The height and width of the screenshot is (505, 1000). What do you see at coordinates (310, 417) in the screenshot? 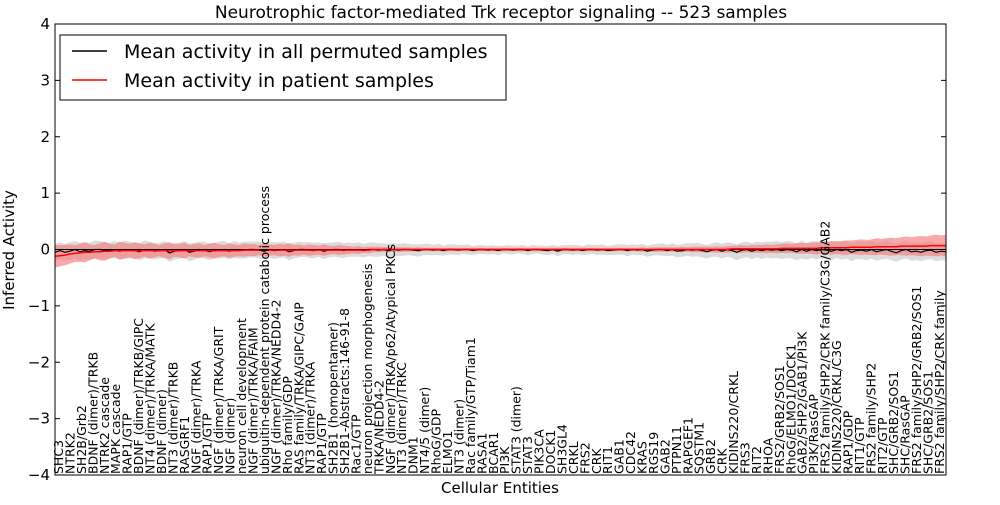
I see `entity-label: NT3 (dimer)/TRKA` at bounding box center [310, 417].